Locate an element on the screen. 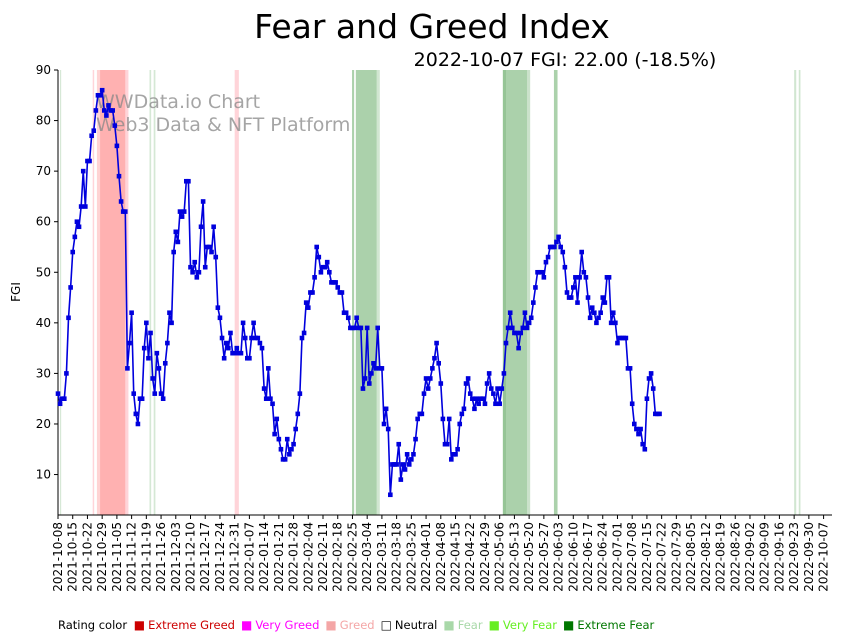 Image resolution: width=842 pixels, height=641 pixels. legend-swatch: □ is located at coordinates (386, 625).